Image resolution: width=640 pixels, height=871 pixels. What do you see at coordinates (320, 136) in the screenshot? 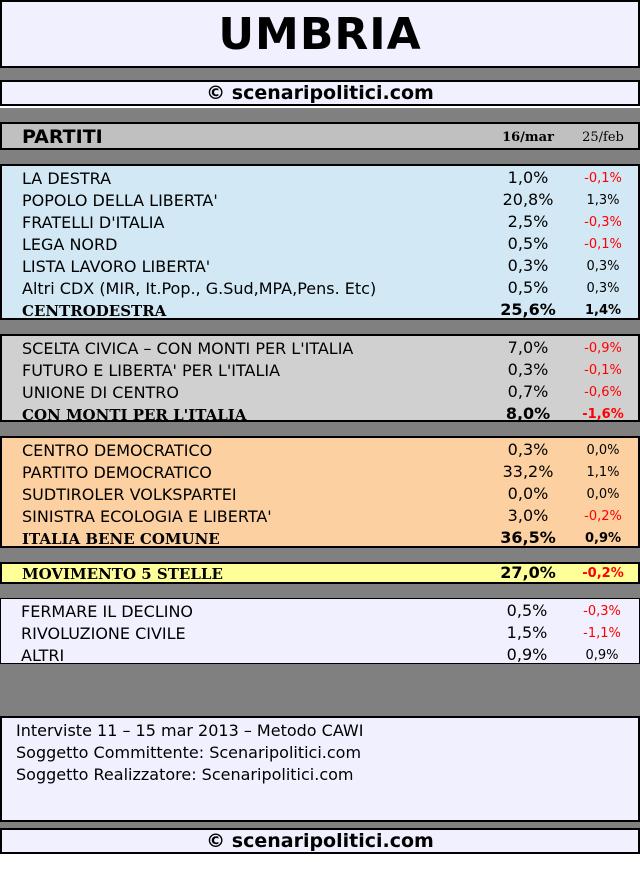
I see `table-header: PARTITI 16/mar 25/feb` at bounding box center [320, 136].